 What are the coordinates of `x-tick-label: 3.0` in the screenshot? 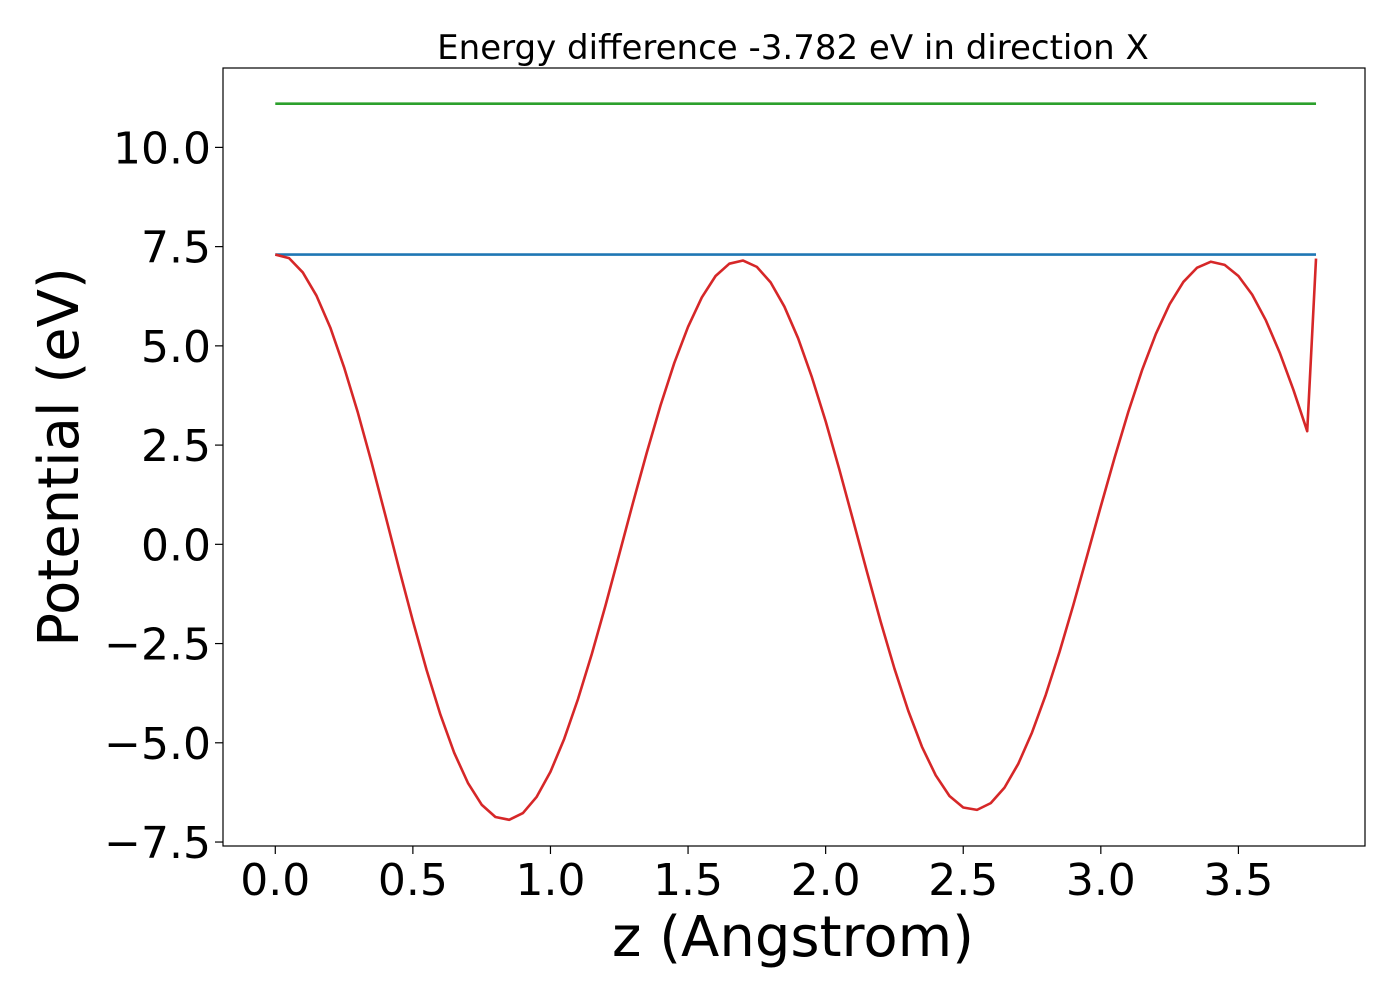 It's located at (1101, 880).